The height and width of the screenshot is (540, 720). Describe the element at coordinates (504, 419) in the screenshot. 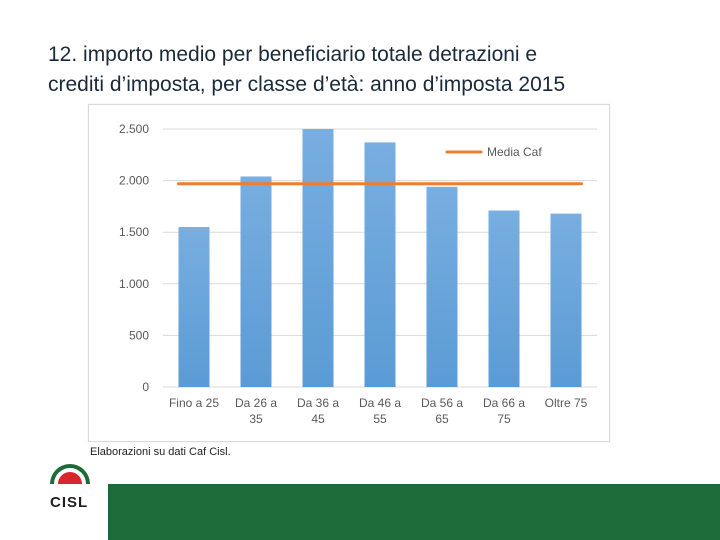

I see `x-tick-label: 75` at that location.